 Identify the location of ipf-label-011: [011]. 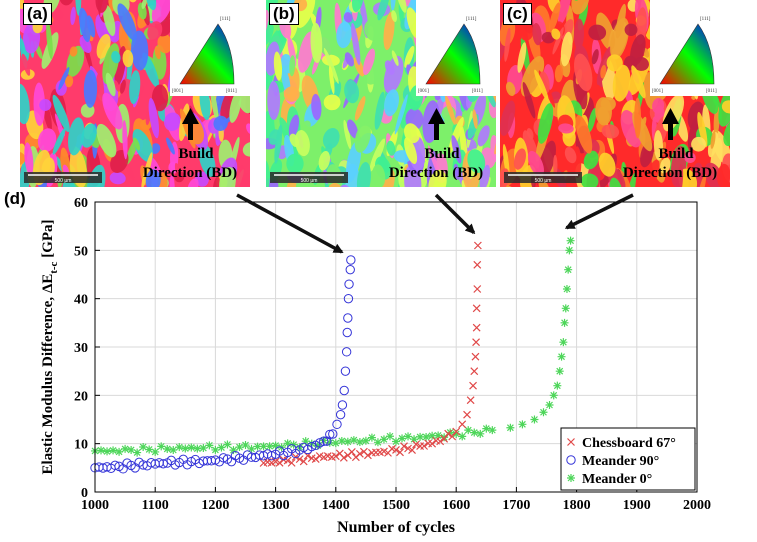
(231, 91).